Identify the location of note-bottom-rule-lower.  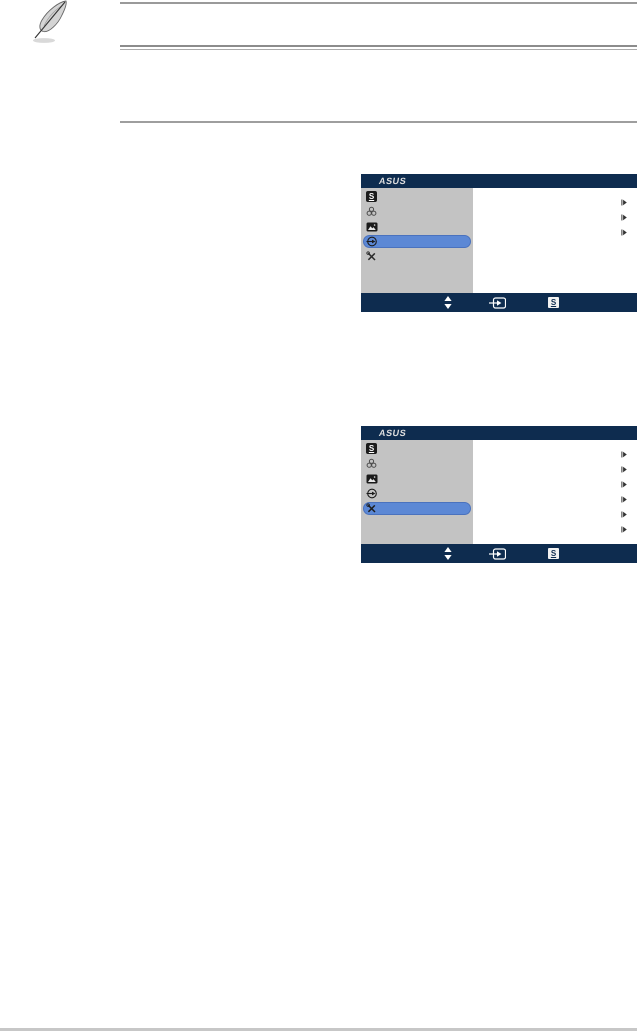
(378, 49).